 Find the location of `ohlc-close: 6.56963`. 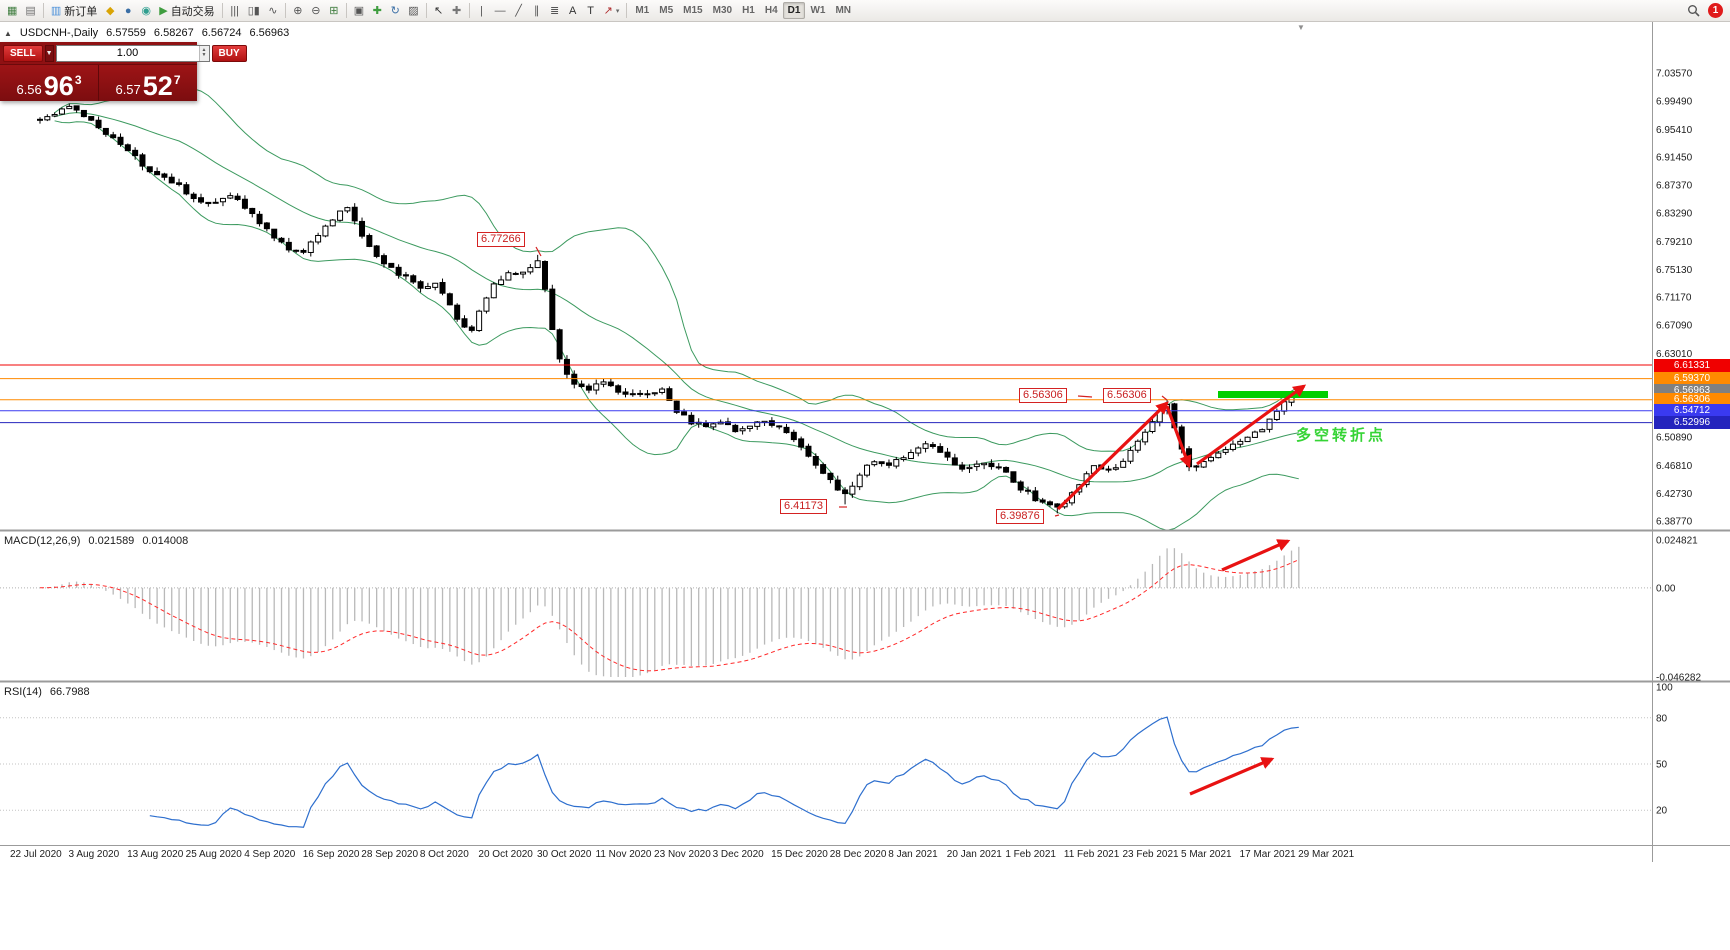

ohlc-close: 6.56963 is located at coordinates (269, 33).